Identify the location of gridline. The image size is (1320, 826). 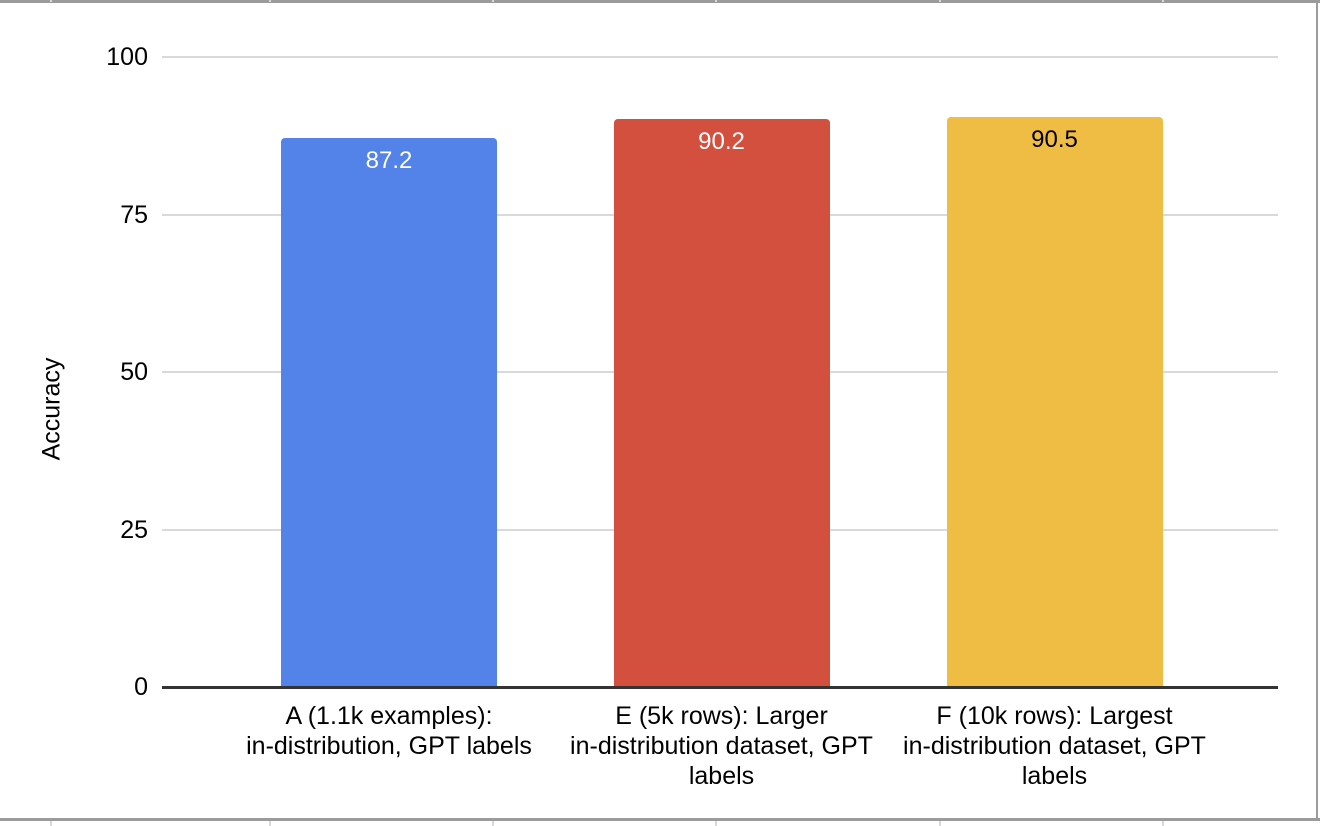
(720, 57).